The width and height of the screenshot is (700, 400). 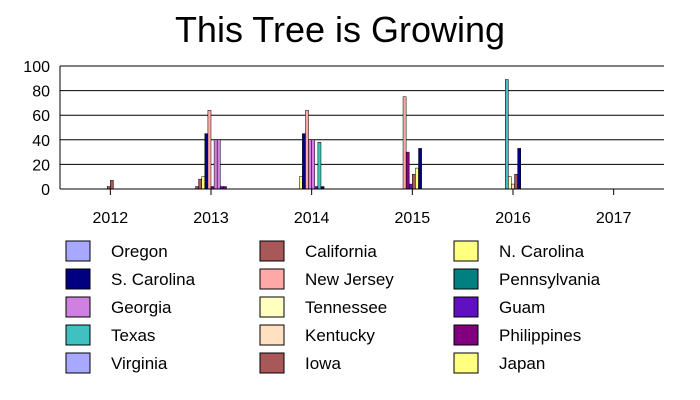 I want to click on y-tick-label: 20, so click(x=41, y=165).